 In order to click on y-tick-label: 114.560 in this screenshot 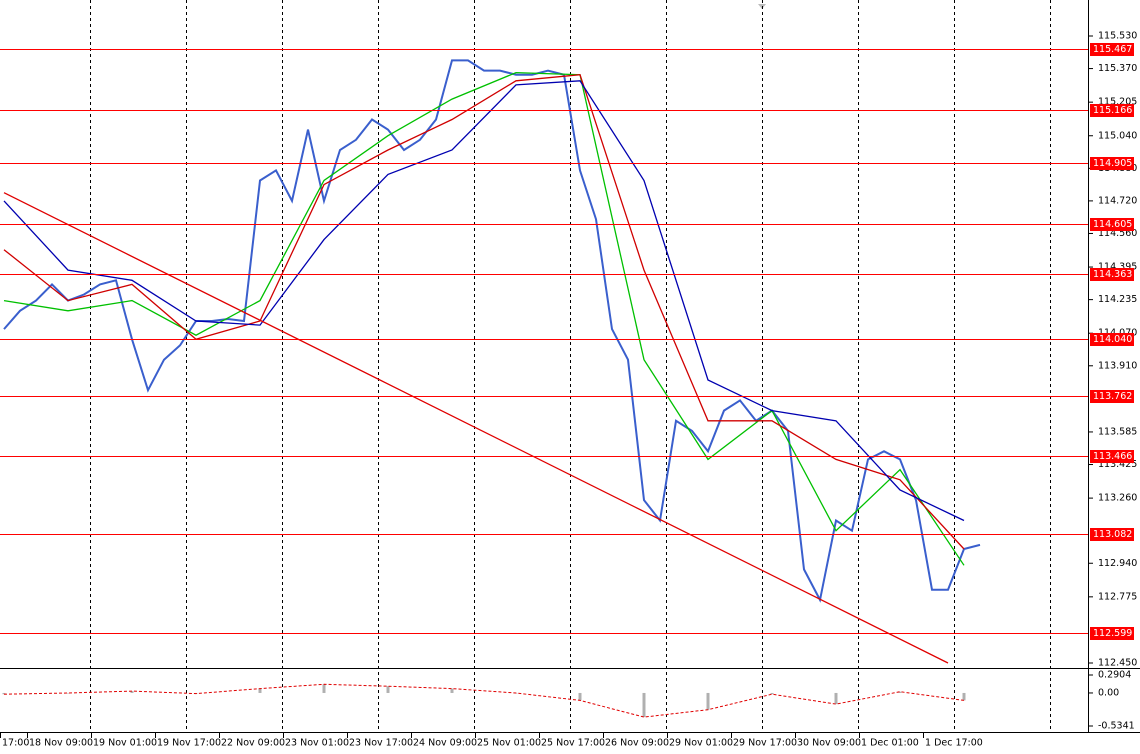, I will do `click(1117, 233)`.